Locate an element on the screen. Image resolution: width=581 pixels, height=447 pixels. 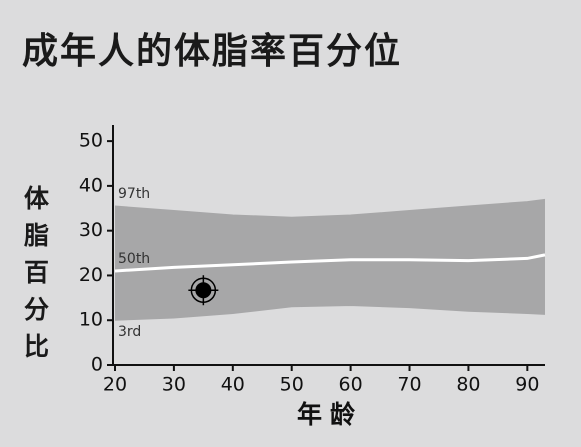
x-axis-label: 年龄 is located at coordinates (330, 414).